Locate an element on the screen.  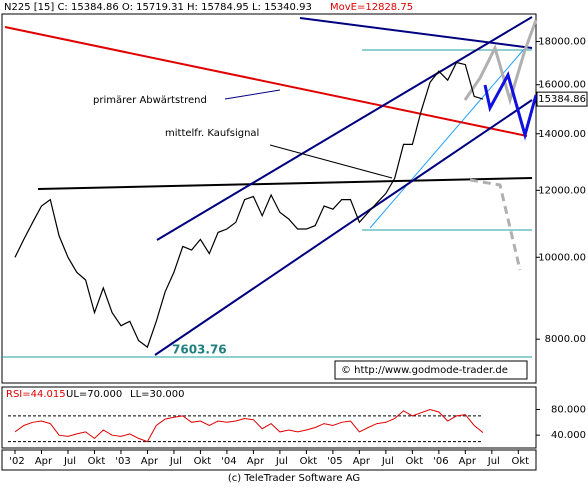
x-tick-label: '02 is located at coordinates (16, 461).